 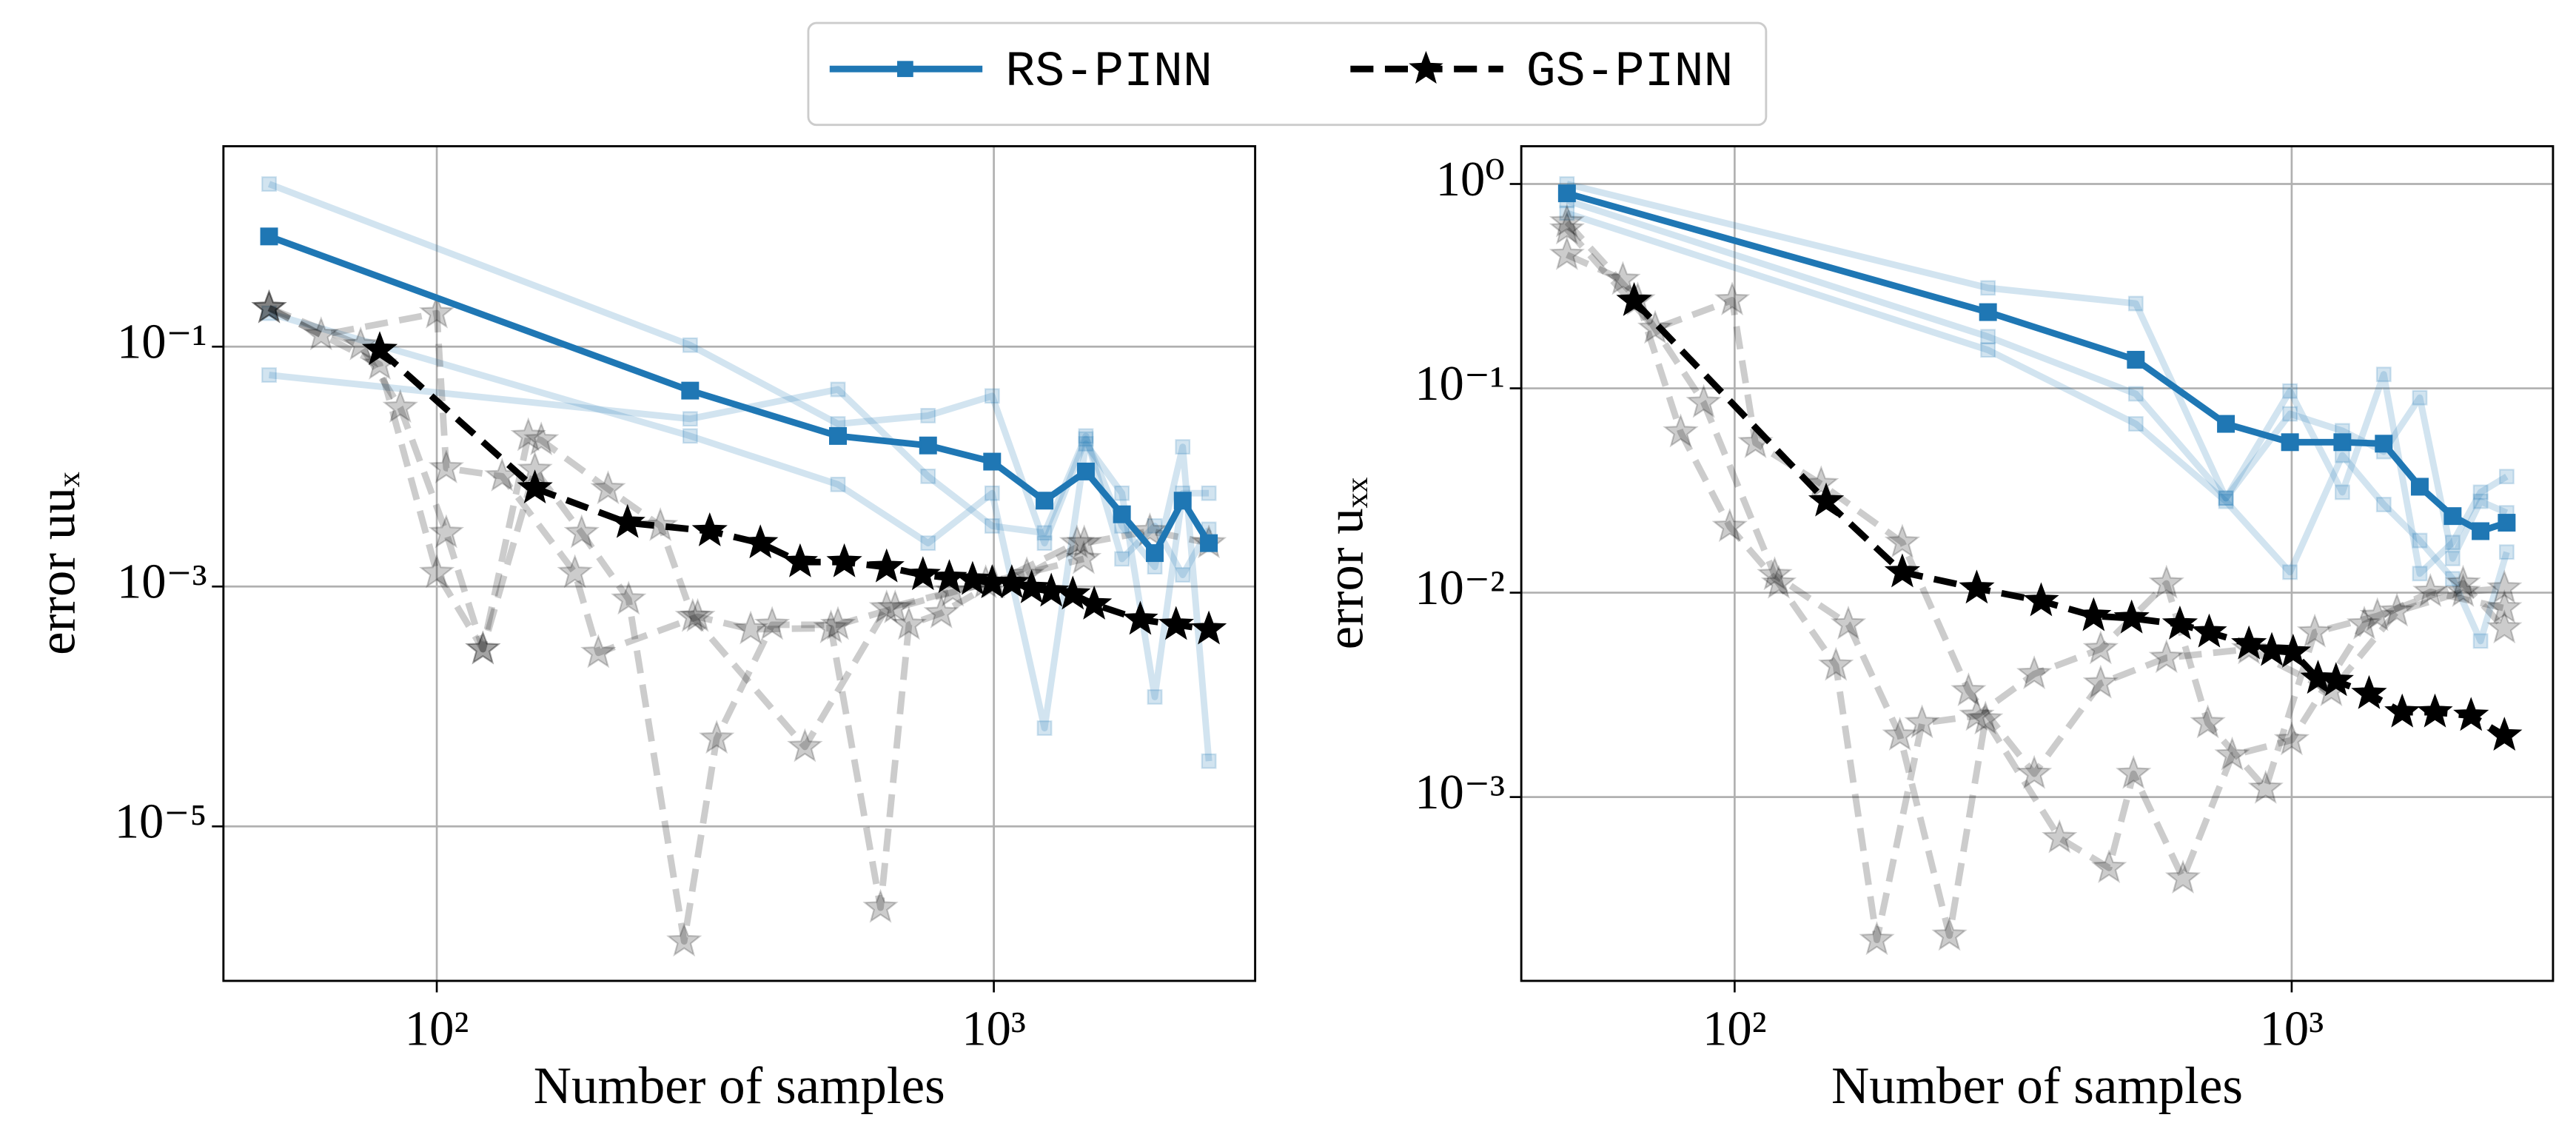 What do you see at coordinates (161, 822) in the screenshot?
I see `y-tick-label: 10⁻⁵` at bounding box center [161, 822].